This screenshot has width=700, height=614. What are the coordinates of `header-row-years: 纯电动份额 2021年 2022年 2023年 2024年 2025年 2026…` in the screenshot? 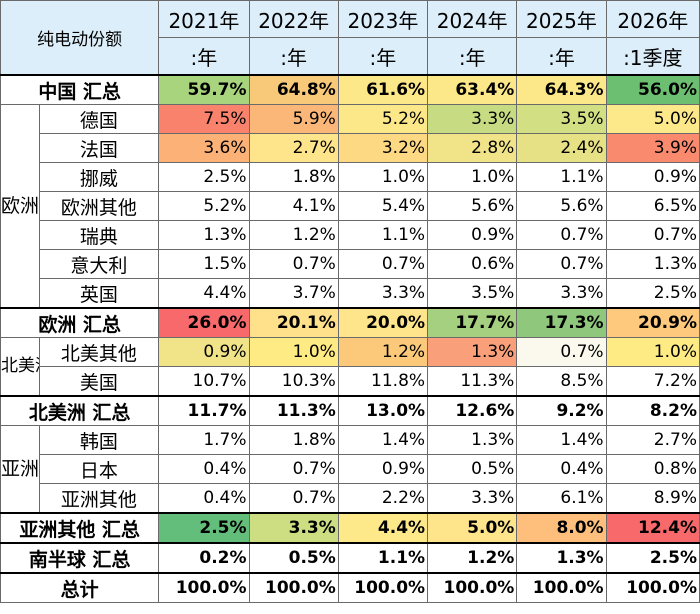 It's located at (350, 38).